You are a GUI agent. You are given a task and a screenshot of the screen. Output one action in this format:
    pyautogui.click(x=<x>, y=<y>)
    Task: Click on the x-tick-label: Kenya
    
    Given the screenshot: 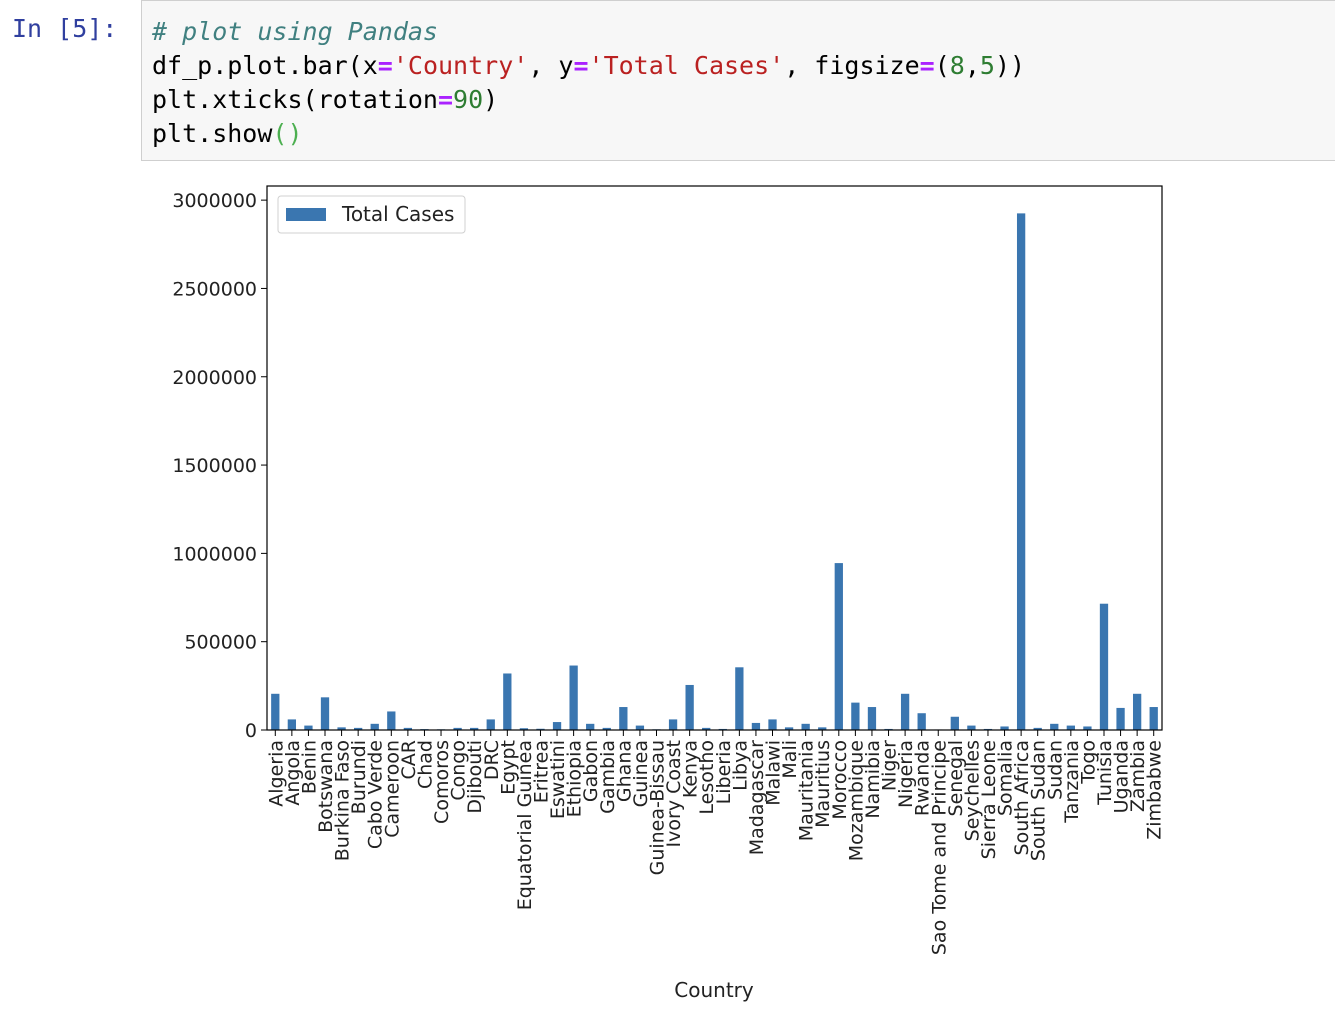 What is the action you would take?
    pyautogui.click(x=691, y=769)
    